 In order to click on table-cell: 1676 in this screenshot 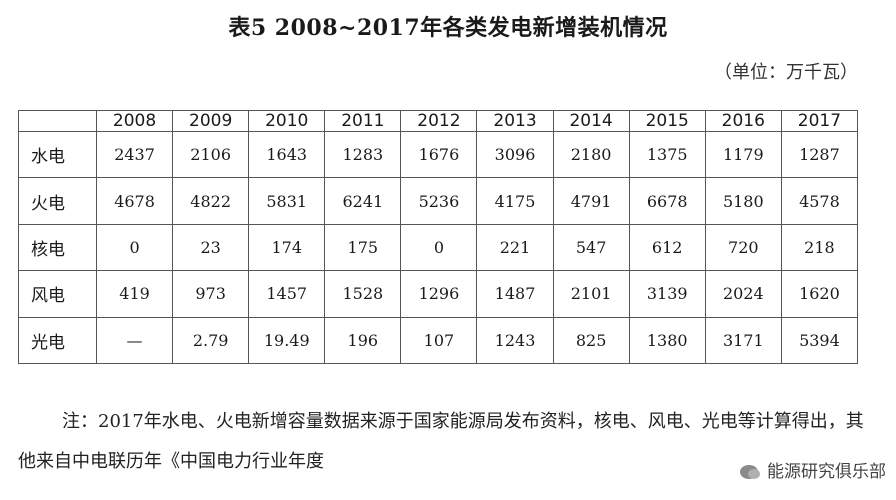, I will do `click(439, 154)`.